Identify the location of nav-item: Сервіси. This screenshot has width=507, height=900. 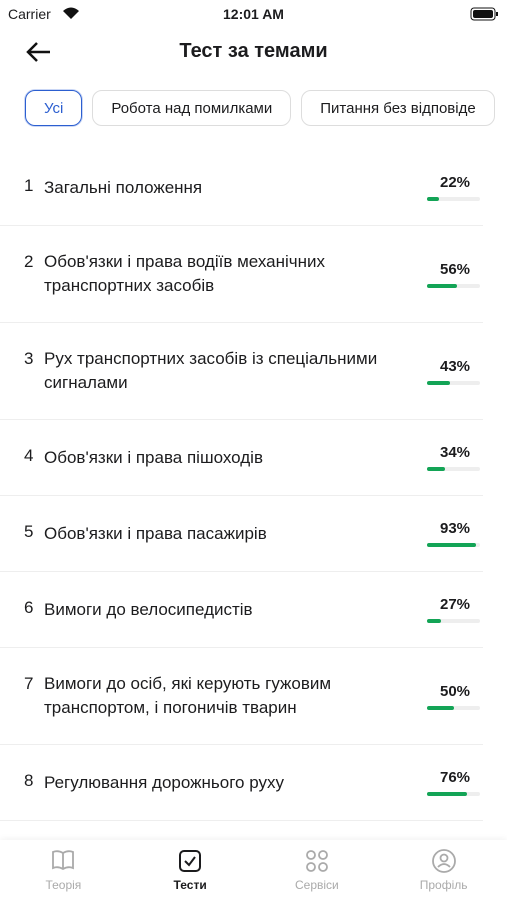
(317, 870).